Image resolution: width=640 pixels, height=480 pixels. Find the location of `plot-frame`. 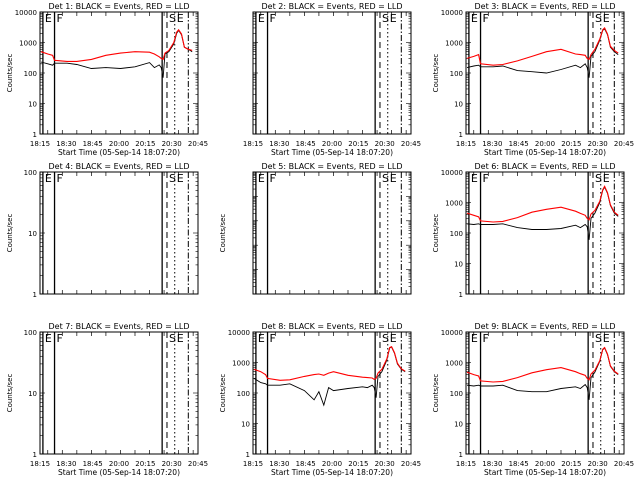

plot-frame is located at coordinates (332, 233).